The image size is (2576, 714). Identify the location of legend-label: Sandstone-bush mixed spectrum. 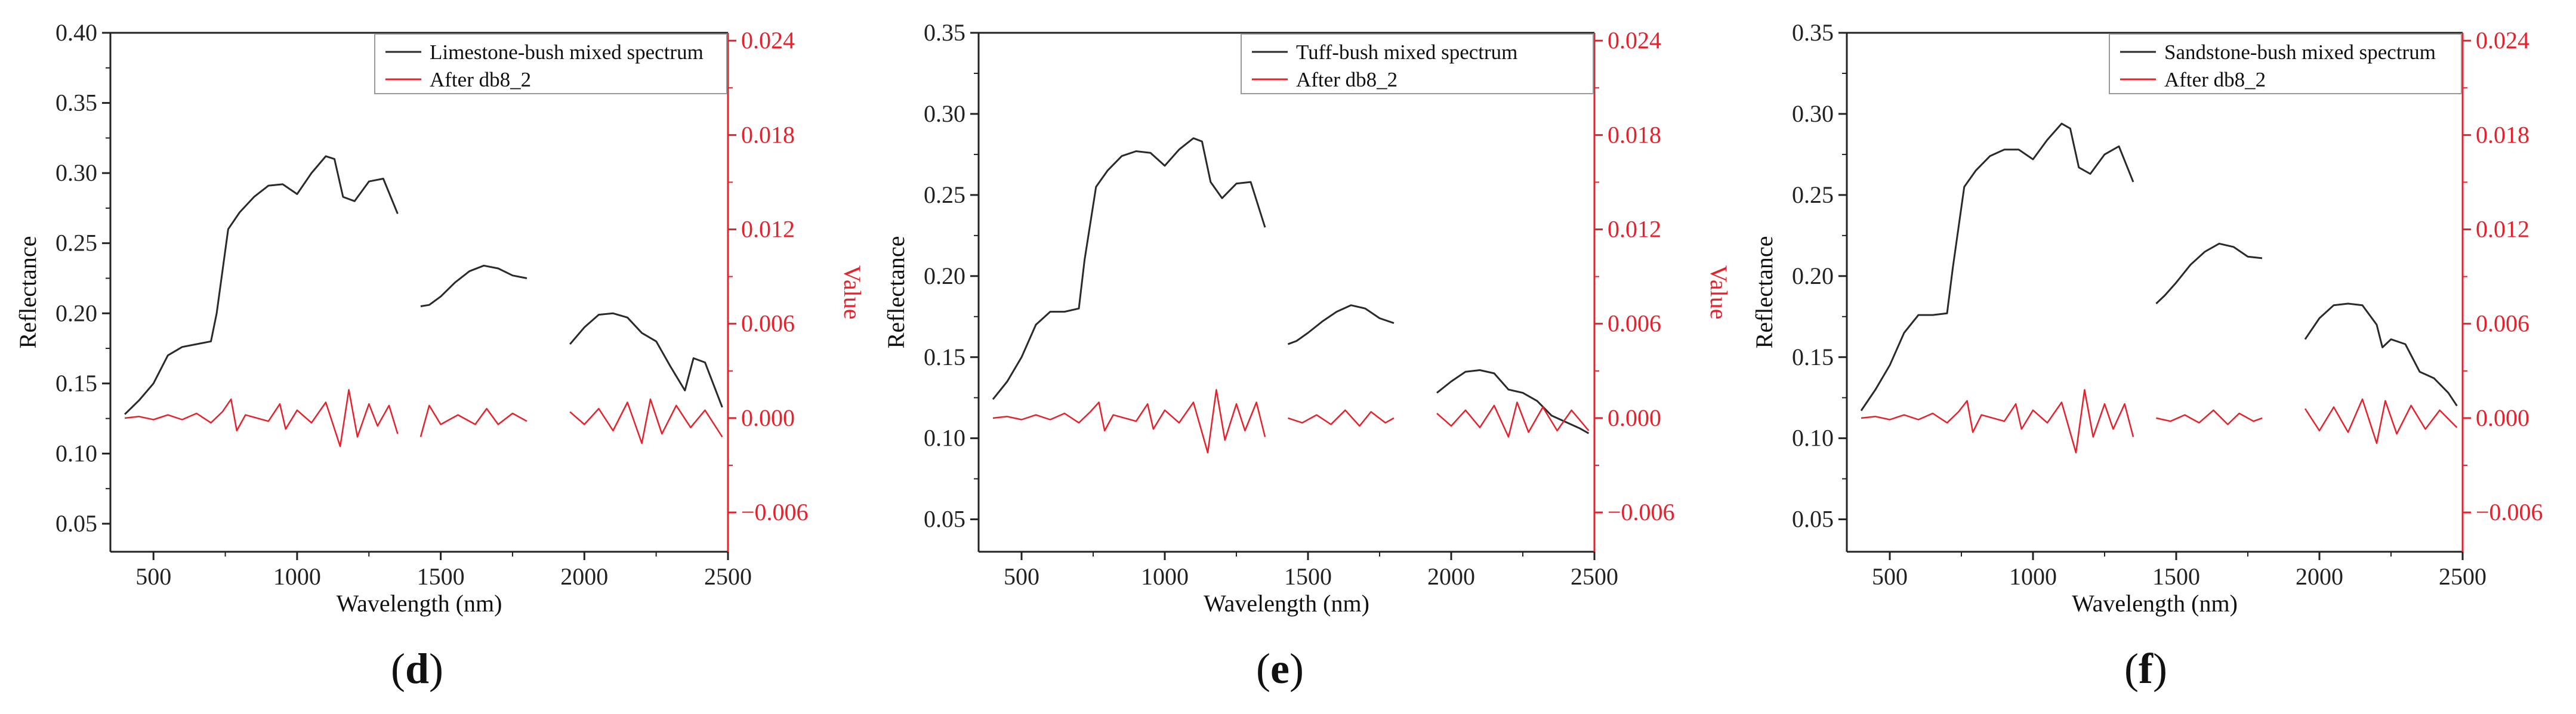
(2300, 52).